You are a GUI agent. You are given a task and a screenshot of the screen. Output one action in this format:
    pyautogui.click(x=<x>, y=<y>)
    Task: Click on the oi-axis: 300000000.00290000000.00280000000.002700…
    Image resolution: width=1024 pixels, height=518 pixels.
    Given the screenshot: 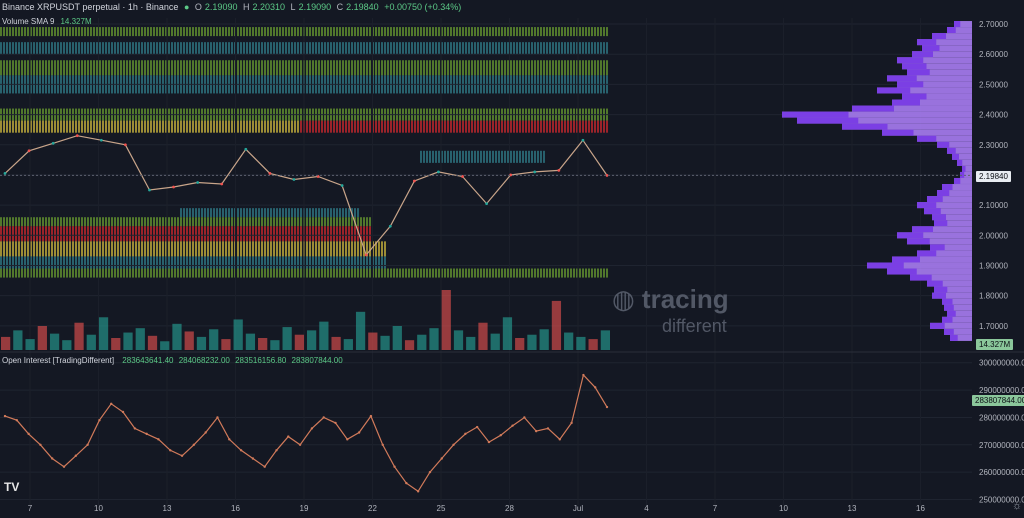 What is the action you would take?
    pyautogui.click(x=1001, y=432)
    